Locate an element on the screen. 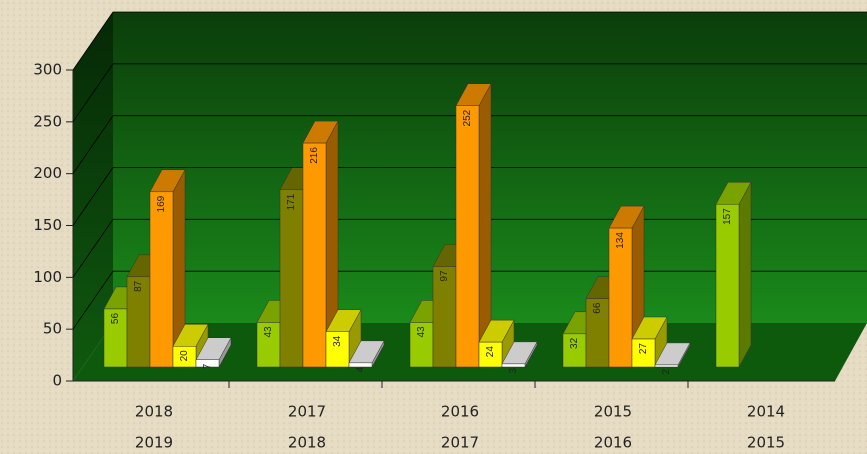 The image size is (867, 454). x-tick-label: 2014 is located at coordinates (766, 412).